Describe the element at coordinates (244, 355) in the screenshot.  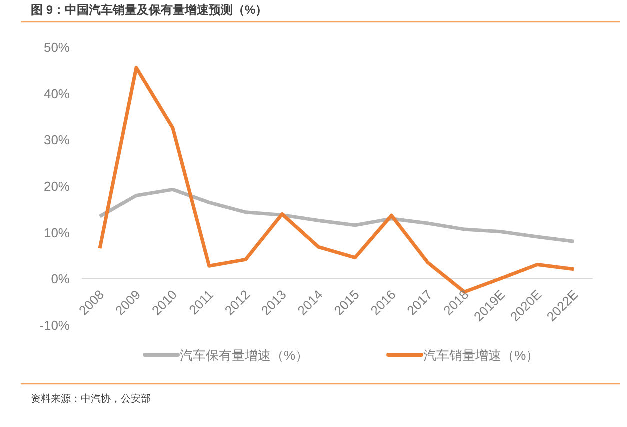
I see `legend-label: 汽车保有量增速（%）` at that location.